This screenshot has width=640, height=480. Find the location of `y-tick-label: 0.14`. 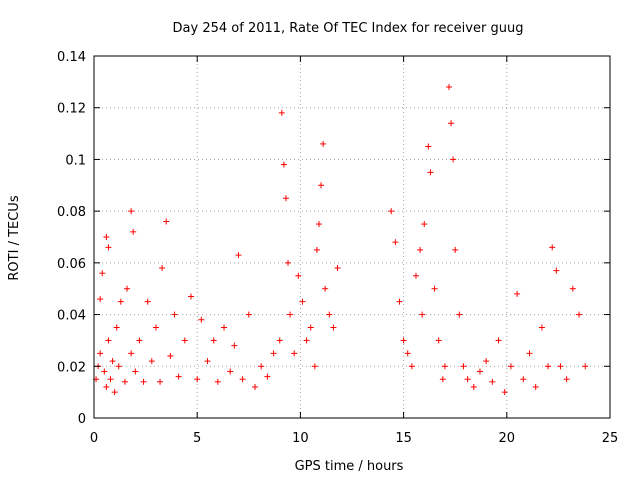

y-tick-label: 0.14 is located at coordinates (71, 57).